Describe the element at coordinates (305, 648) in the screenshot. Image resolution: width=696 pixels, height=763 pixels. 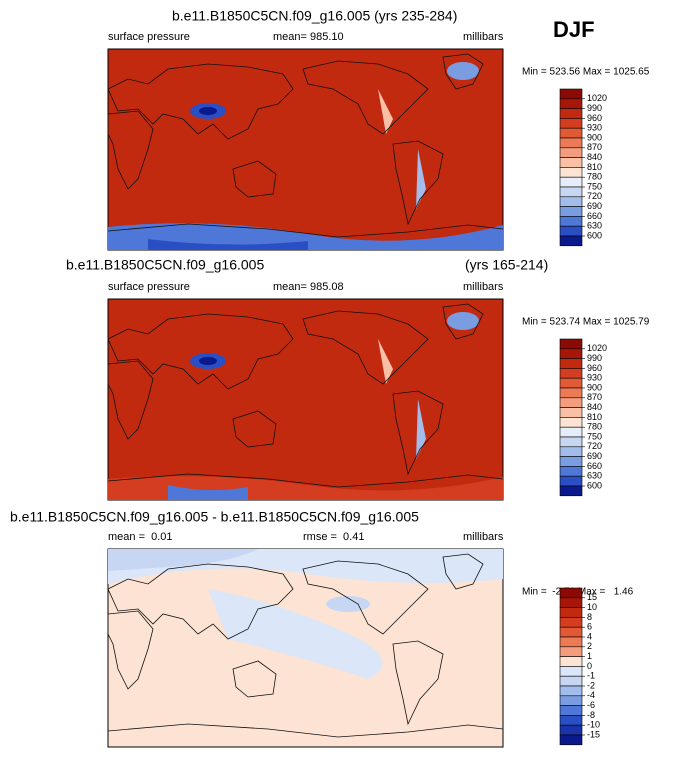
I see `map` at that location.